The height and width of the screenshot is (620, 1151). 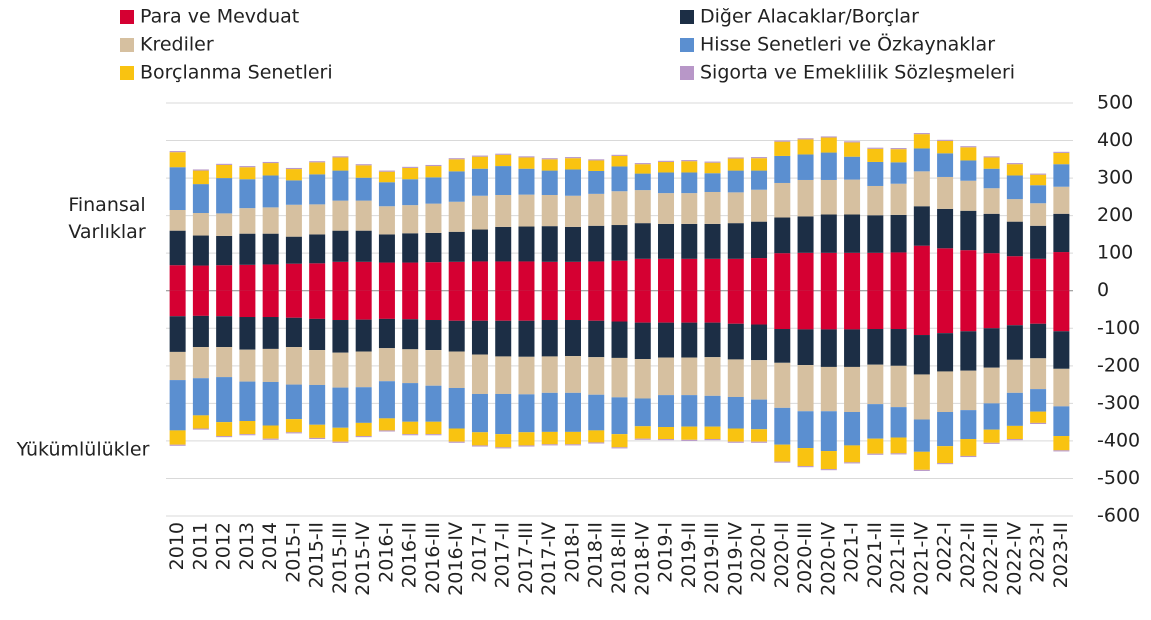 What do you see at coordinates (1118, 403) in the screenshot?
I see `y-tick-label: -300` at bounding box center [1118, 403].